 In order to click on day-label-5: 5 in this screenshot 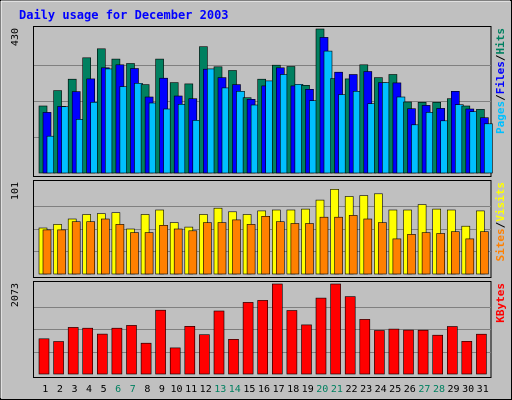, I will do `click(104, 389)`.